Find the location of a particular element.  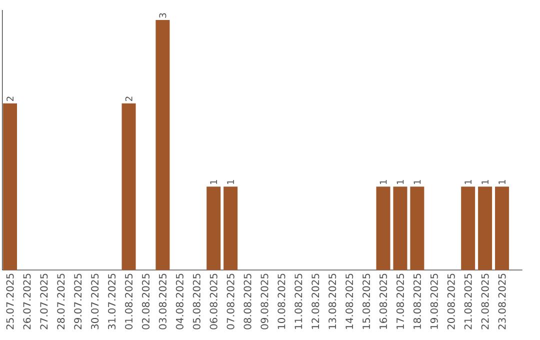

x-tick-label: 25.07.2025 is located at coordinates (10, 302).